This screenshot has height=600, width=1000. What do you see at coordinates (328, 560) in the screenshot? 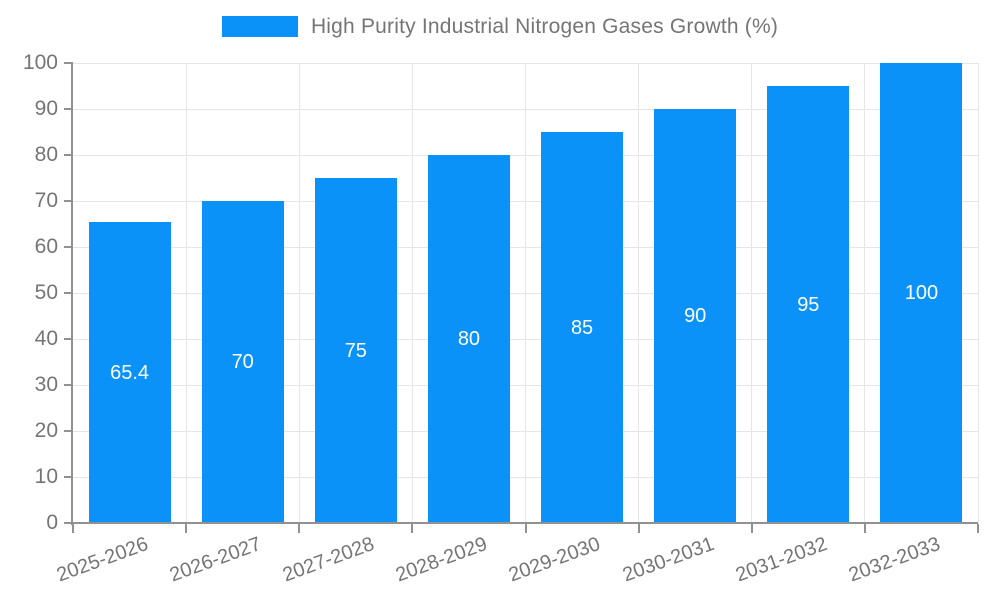
I see `x-tick-label: 2027-2028` at bounding box center [328, 560].